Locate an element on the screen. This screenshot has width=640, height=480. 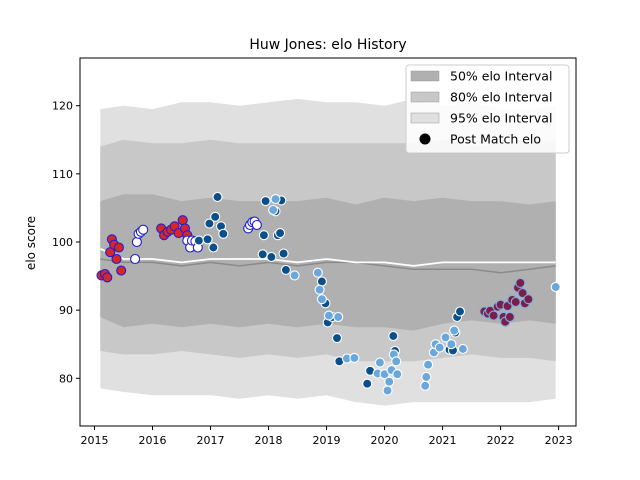
x-tick-label: 2018 is located at coordinates (269, 440).